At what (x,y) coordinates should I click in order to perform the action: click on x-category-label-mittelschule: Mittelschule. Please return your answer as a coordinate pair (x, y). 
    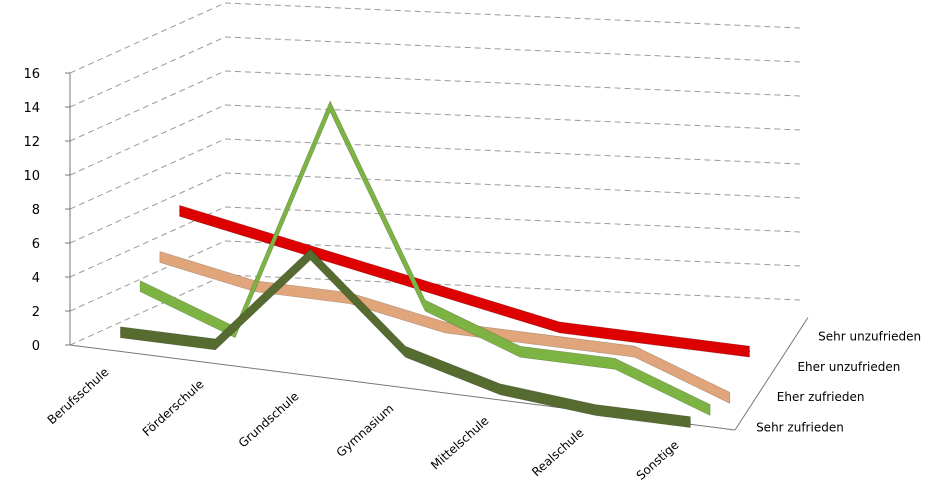
    Looking at the image, I should click on (459, 442).